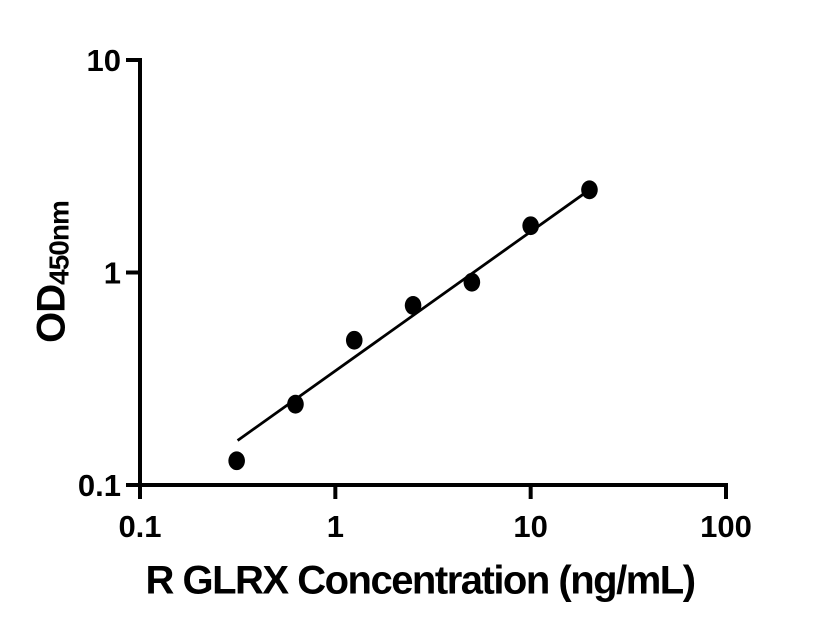 The image size is (816, 640). Describe the element at coordinates (726, 526) in the screenshot. I see `x-tick-label: 100` at that location.